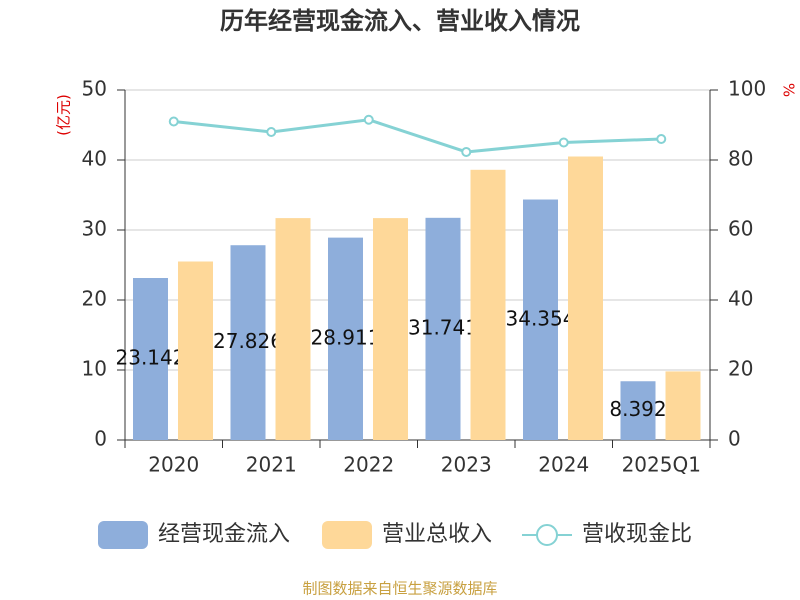  I want to click on data-label: 28.911, so click(346, 337).